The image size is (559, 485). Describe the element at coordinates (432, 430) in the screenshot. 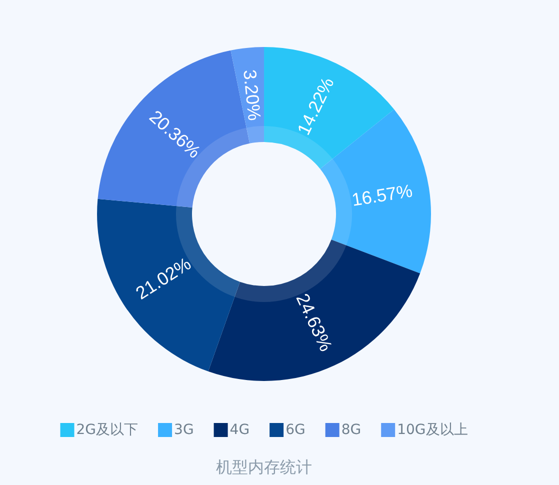

I see `legend-label: 10G及以上` at that location.